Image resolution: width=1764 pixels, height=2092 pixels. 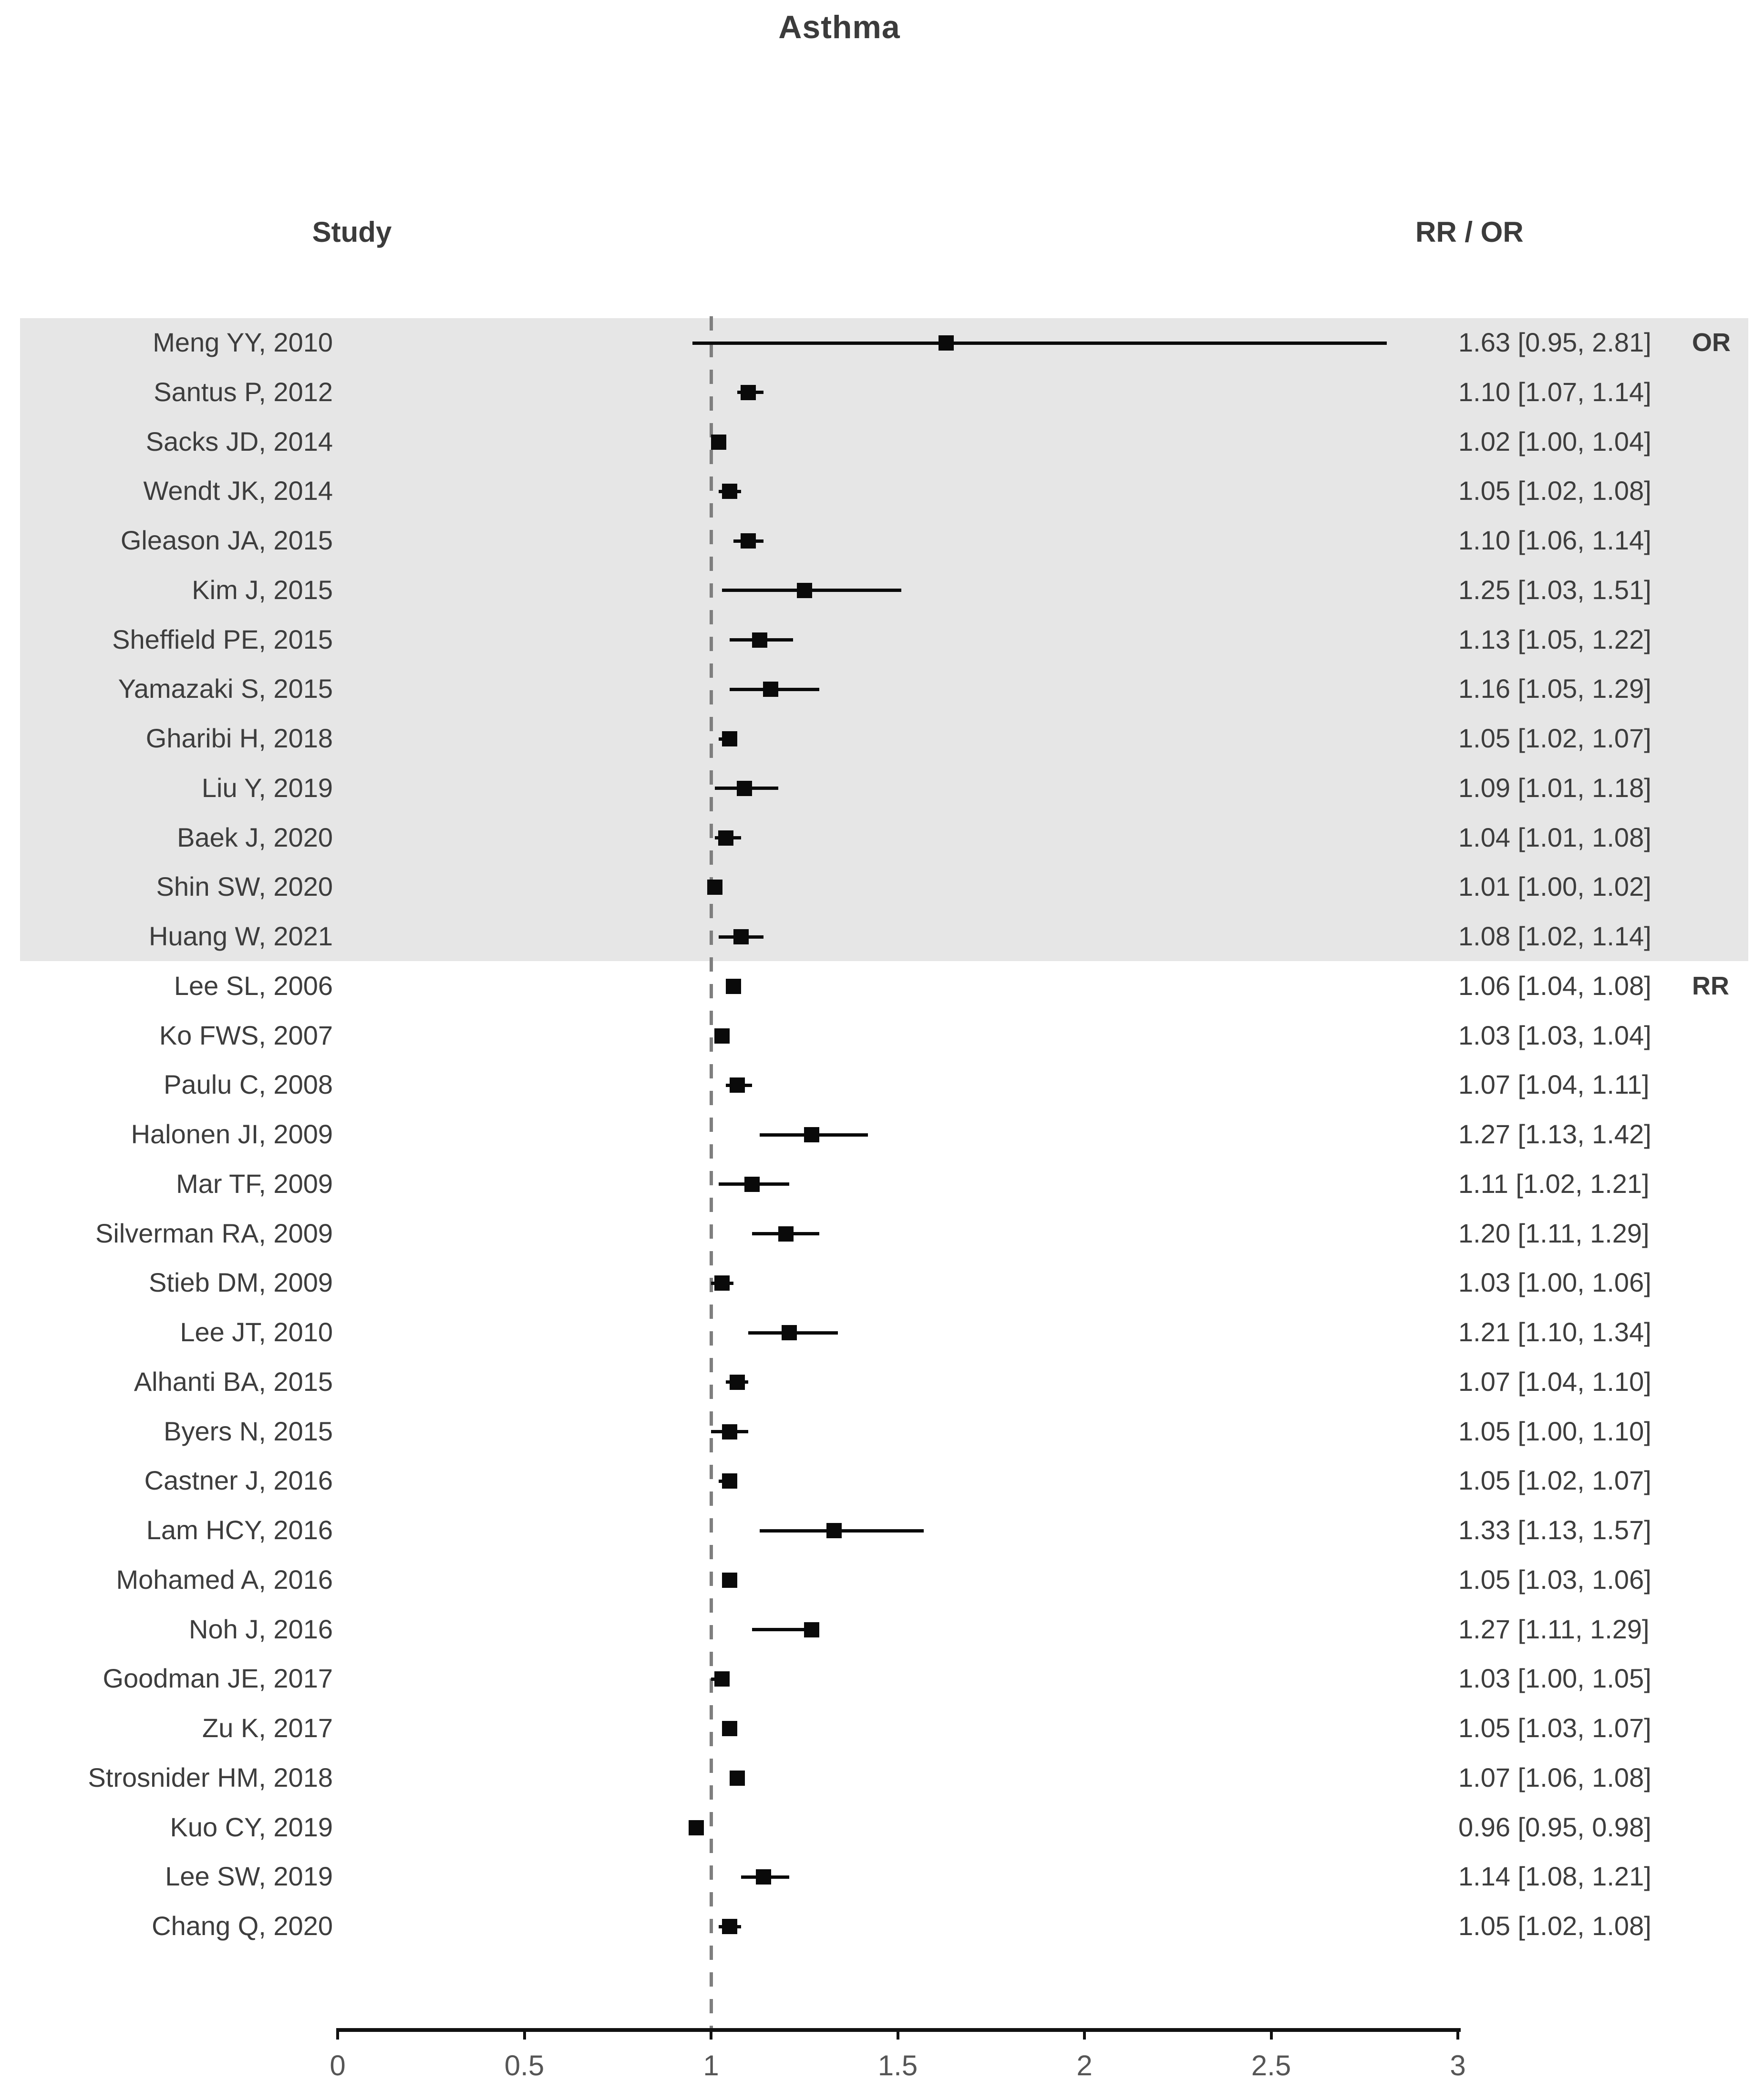 What do you see at coordinates (711, 2066) in the screenshot?
I see `x-axis-tick-label: 1` at bounding box center [711, 2066].